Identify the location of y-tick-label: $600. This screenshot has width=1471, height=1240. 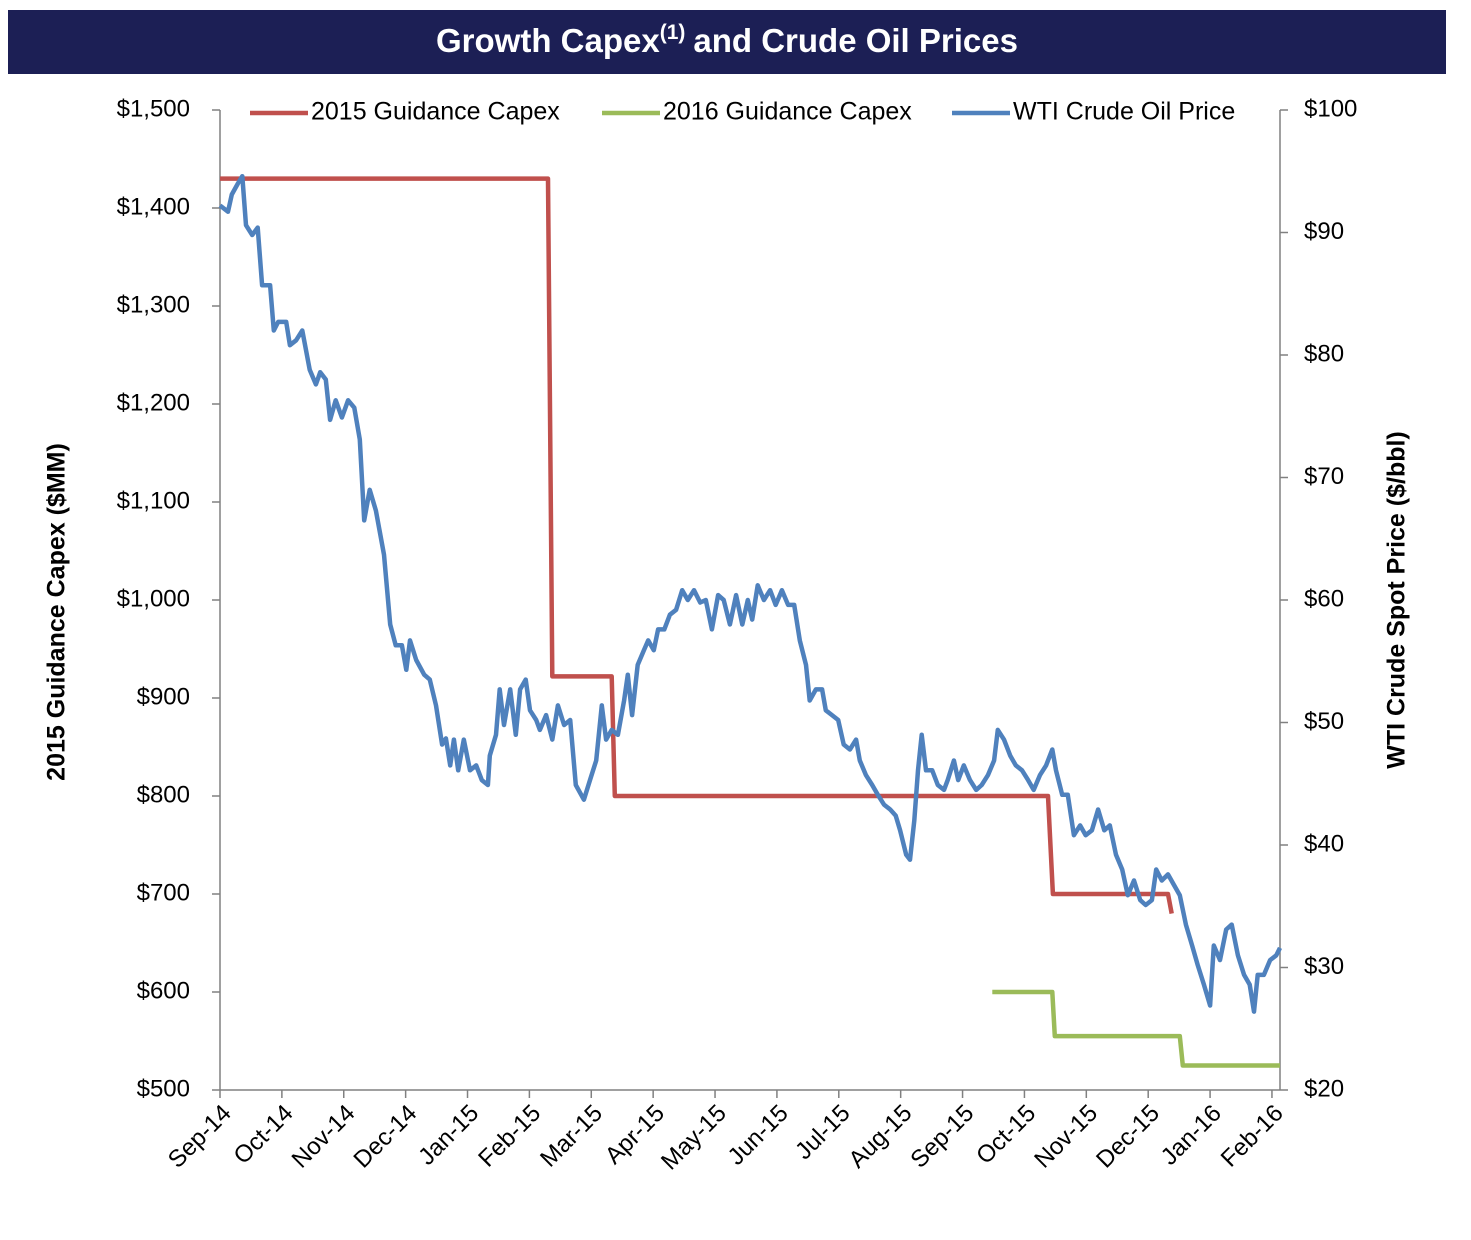
(163, 990).